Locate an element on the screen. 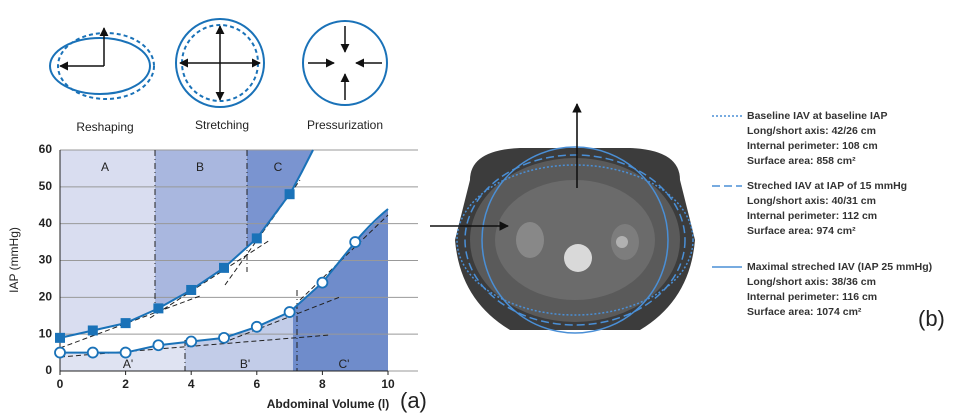 The height and width of the screenshot is (416, 957). y-tick-label: 60 is located at coordinates (46, 149).